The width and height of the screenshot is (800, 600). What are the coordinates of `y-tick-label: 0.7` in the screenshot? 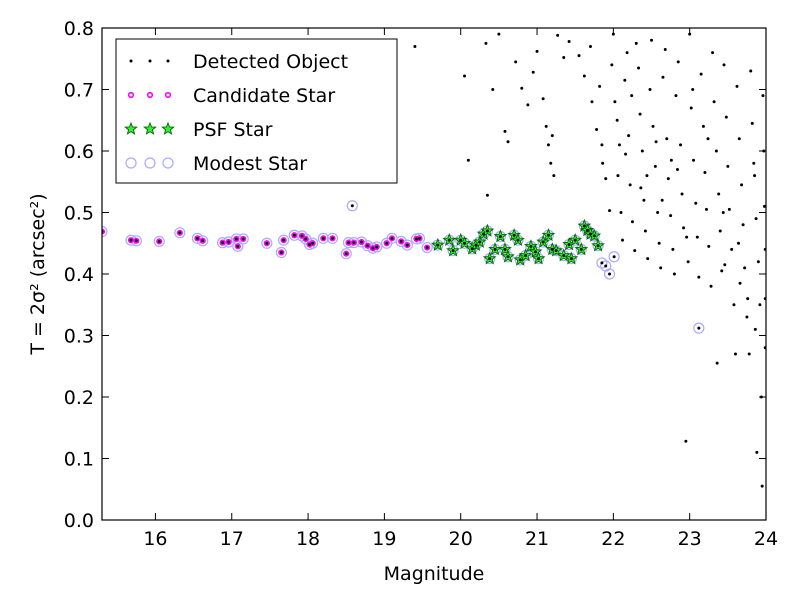 It's located at (79, 91).